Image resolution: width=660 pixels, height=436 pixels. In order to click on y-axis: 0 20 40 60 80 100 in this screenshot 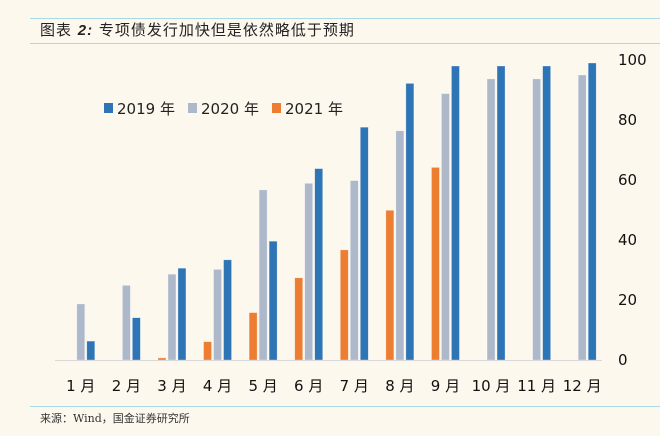, I will do `click(632, 210)`.